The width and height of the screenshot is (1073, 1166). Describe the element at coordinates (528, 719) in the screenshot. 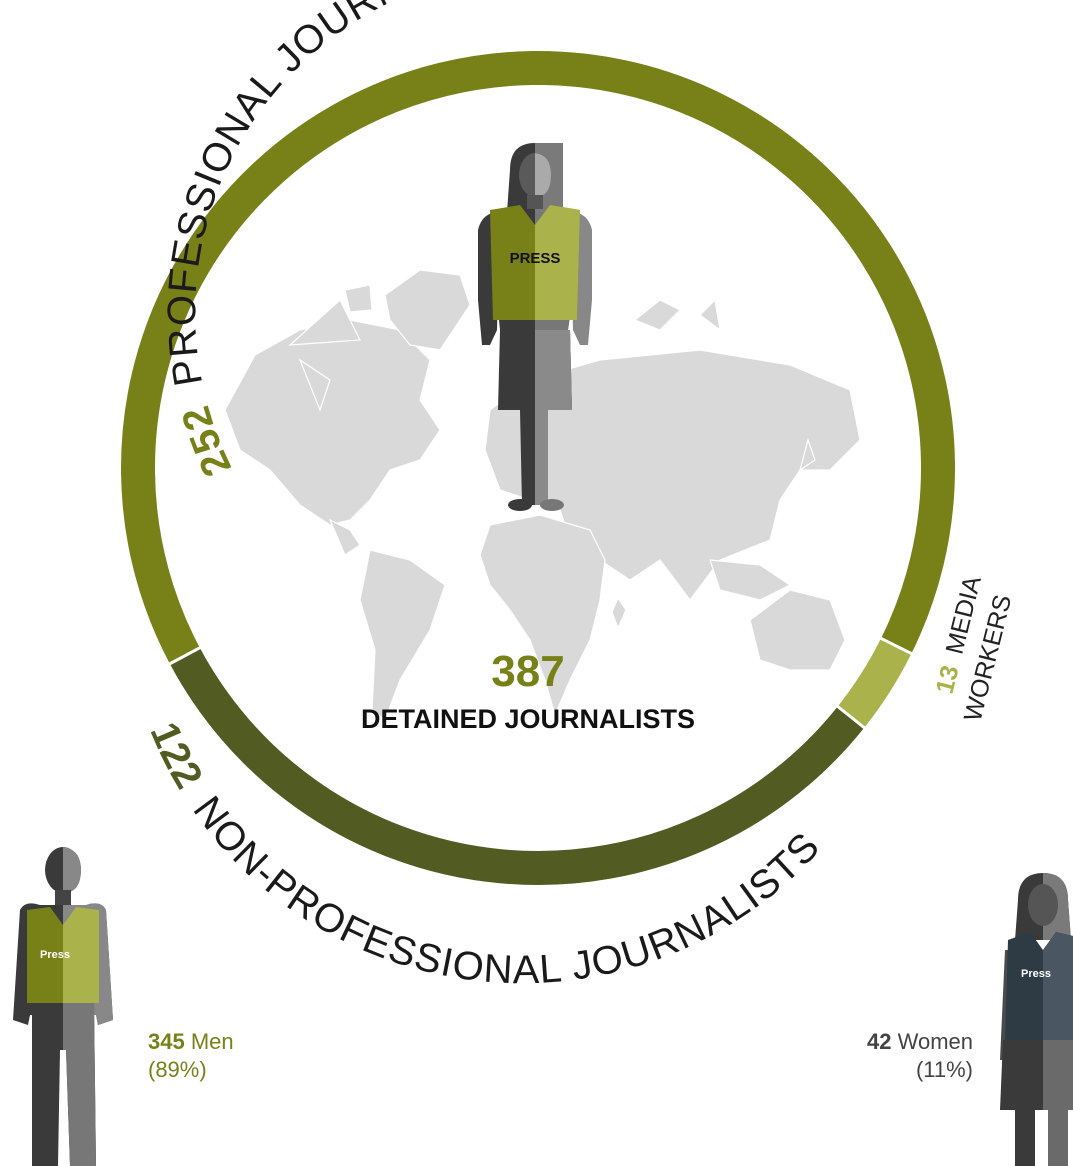

I see `total-label: DETAINED JOURNALISTS` at that location.